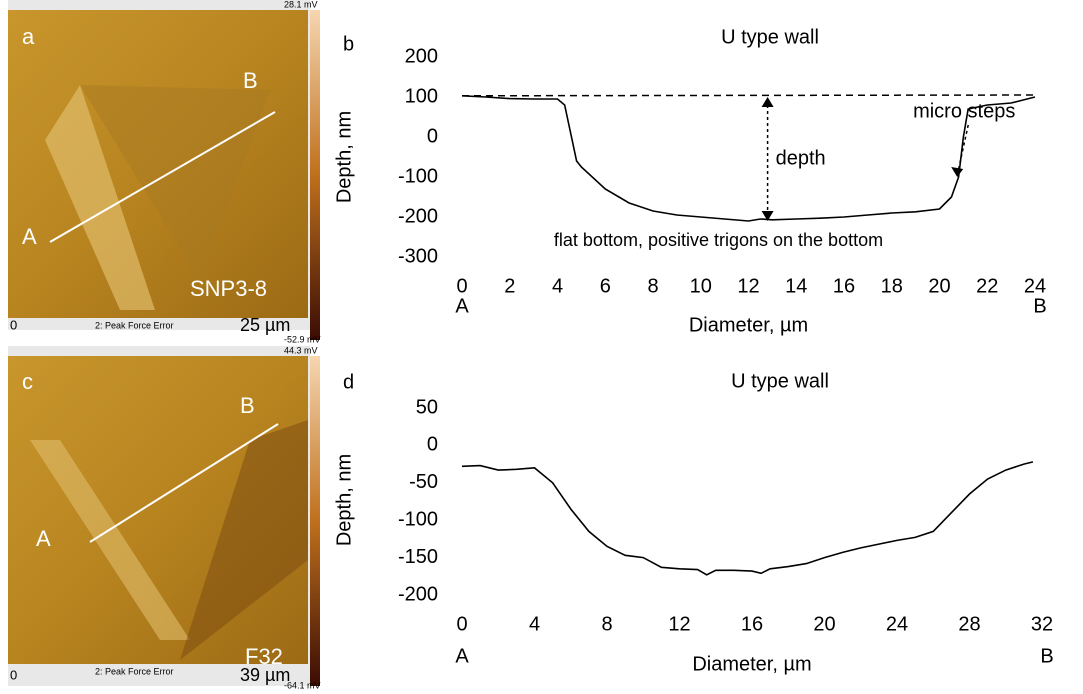  Describe the element at coordinates (302, 339) in the screenshot. I see `min: -52.9 mV` at that location.